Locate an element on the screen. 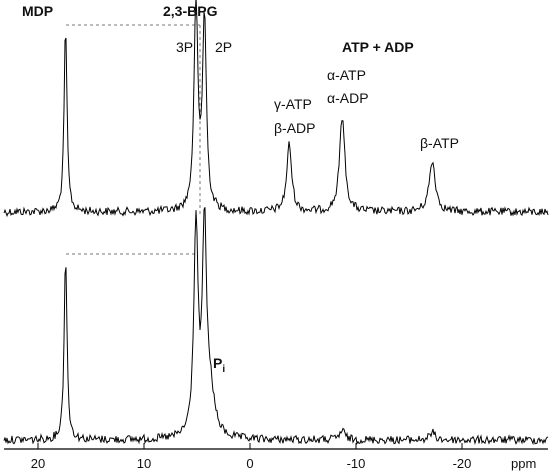 The image size is (550, 476). label-pi: Pi is located at coordinates (219, 365).